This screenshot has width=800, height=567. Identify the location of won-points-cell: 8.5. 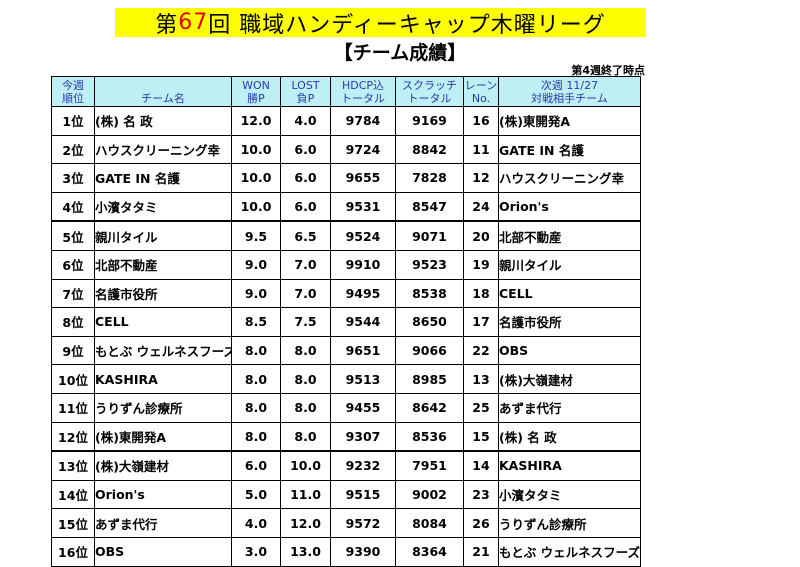
(256, 322).